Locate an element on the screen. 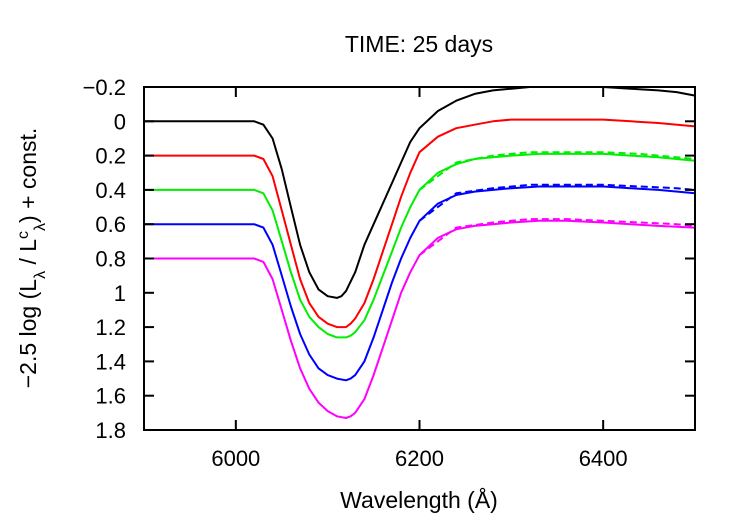  y-tick-label-5: 0.8 is located at coordinates (110, 259).